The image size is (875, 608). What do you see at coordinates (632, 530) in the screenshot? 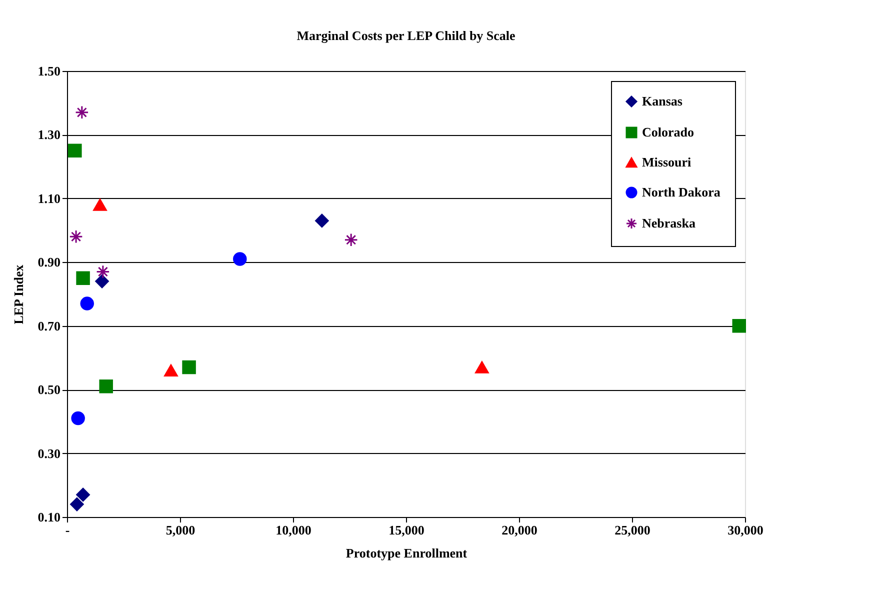
I see `x-tick-label: 25,000` at bounding box center [632, 530].